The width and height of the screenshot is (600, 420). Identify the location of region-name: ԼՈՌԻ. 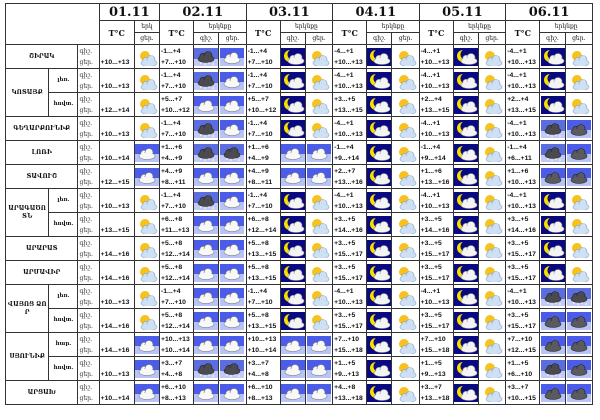
(41, 152).